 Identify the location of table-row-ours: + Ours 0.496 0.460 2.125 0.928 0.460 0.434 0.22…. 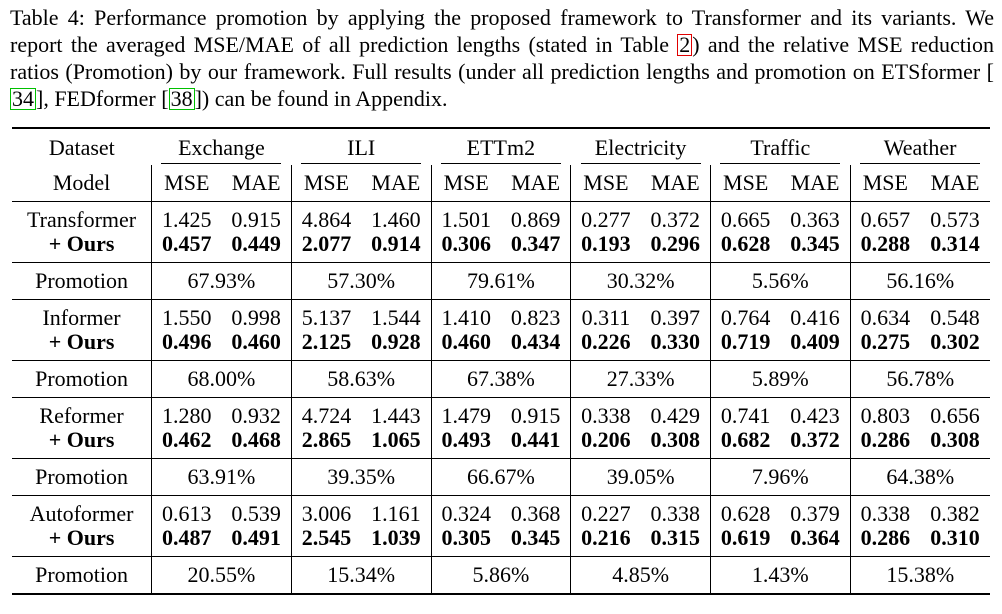
(501, 342).